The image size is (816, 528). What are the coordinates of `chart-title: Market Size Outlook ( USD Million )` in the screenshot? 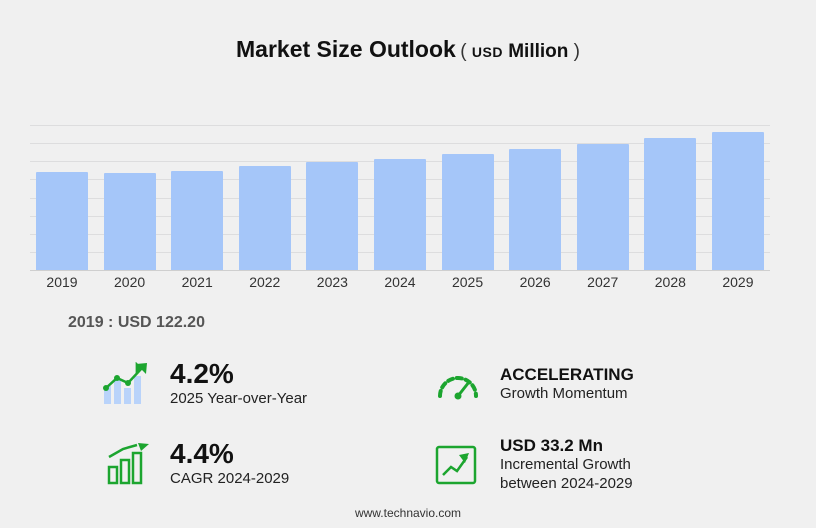 It's located at (408, 49).